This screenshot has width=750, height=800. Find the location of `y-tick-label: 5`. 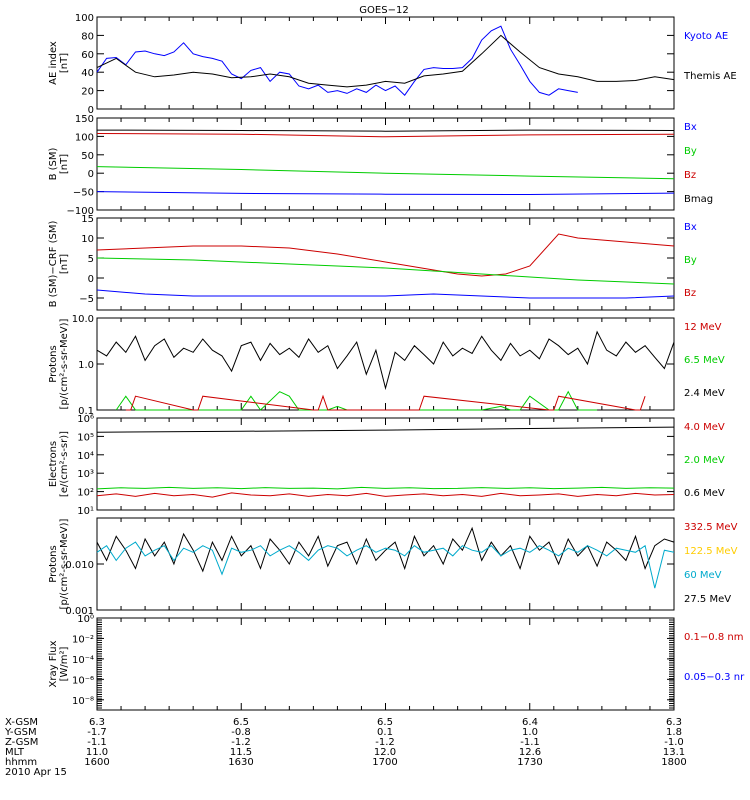

y-tick-label: 5 is located at coordinates (91, 259).